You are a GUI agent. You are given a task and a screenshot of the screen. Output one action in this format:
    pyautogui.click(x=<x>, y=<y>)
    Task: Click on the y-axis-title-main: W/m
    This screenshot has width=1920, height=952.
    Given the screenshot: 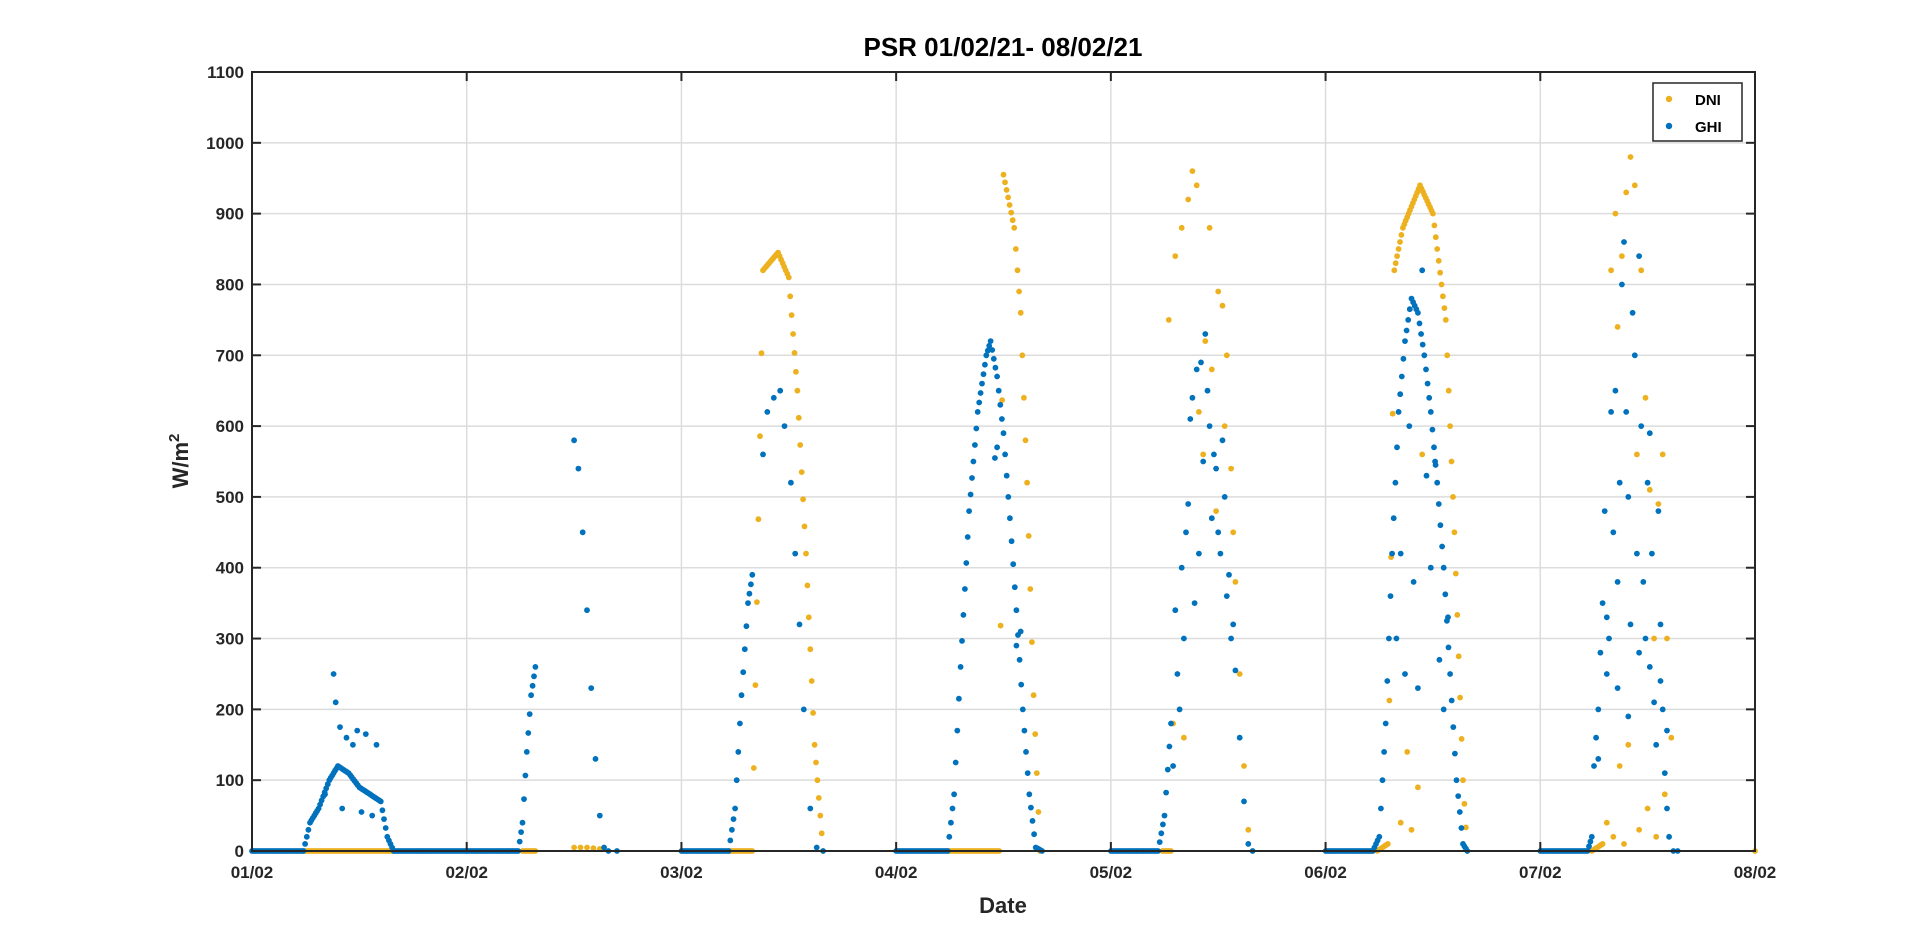 What is the action you would take?
    pyautogui.click(x=180, y=465)
    